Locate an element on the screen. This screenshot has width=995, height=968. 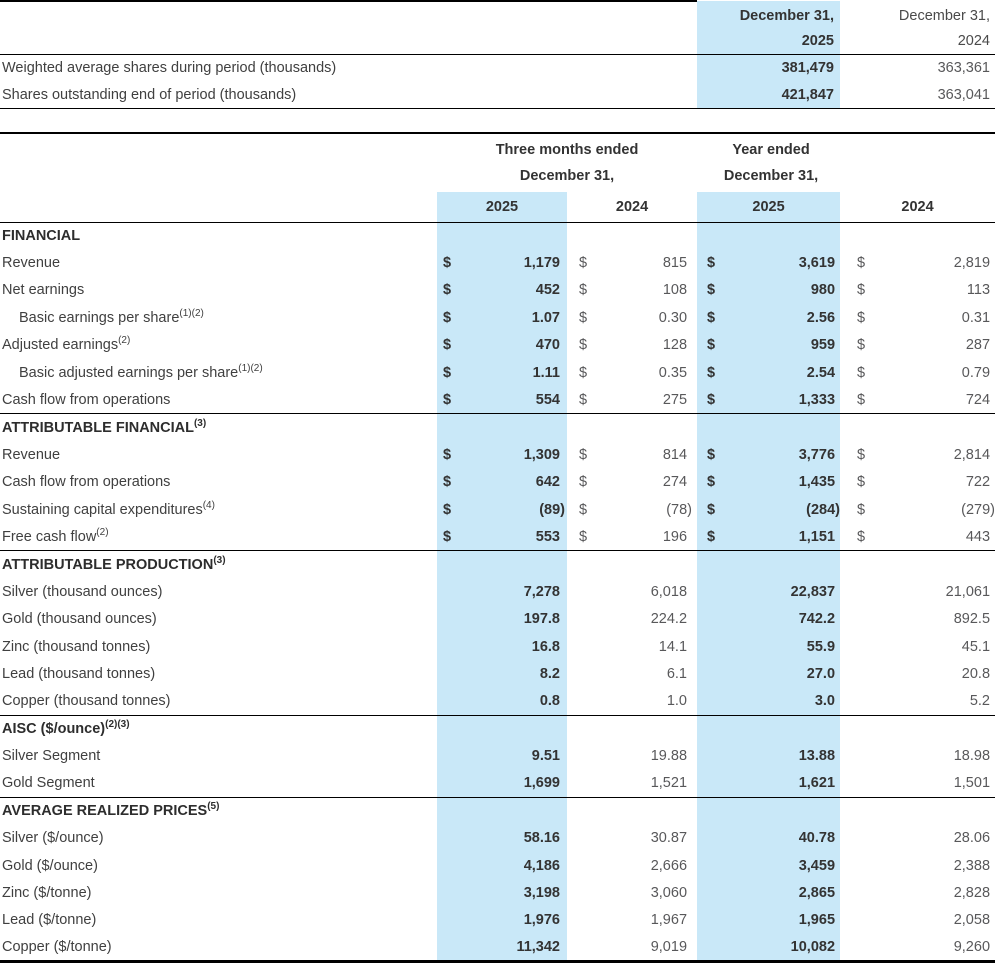
value-q-2025: 16.8 is located at coordinates (502, 646).